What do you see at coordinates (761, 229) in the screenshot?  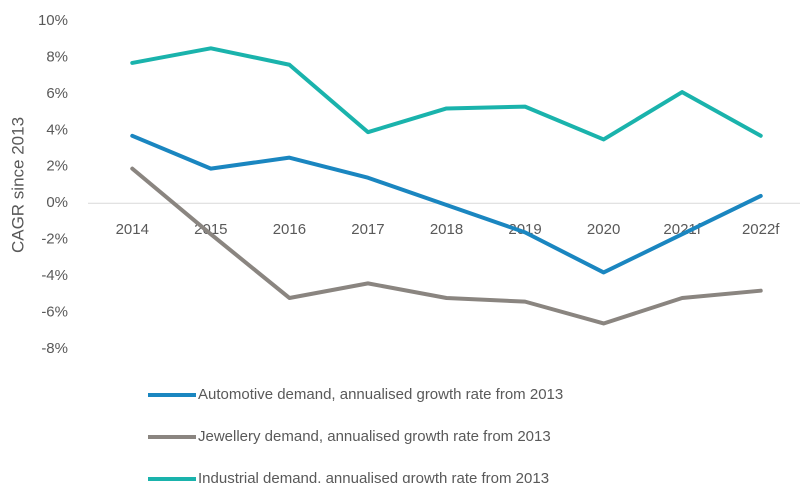 I see `x-tick-label: 2022f` at bounding box center [761, 229].